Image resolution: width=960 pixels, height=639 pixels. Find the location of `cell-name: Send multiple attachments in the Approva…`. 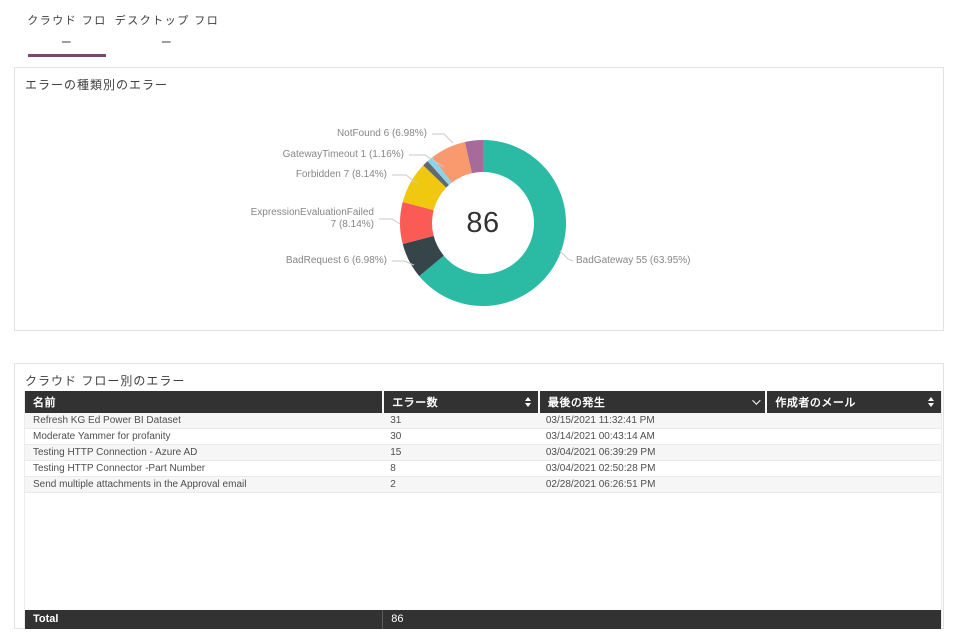

cell-name: Send multiple attachments in the Approva… is located at coordinates (140, 484).